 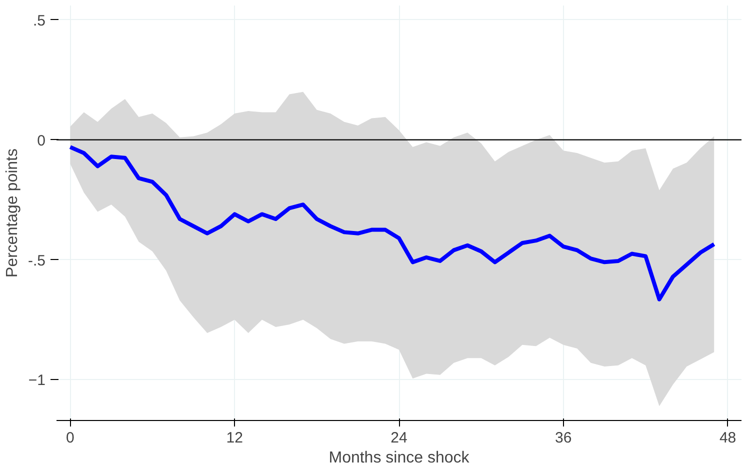 I want to click on x-tick-label: 36, so click(x=563, y=438).